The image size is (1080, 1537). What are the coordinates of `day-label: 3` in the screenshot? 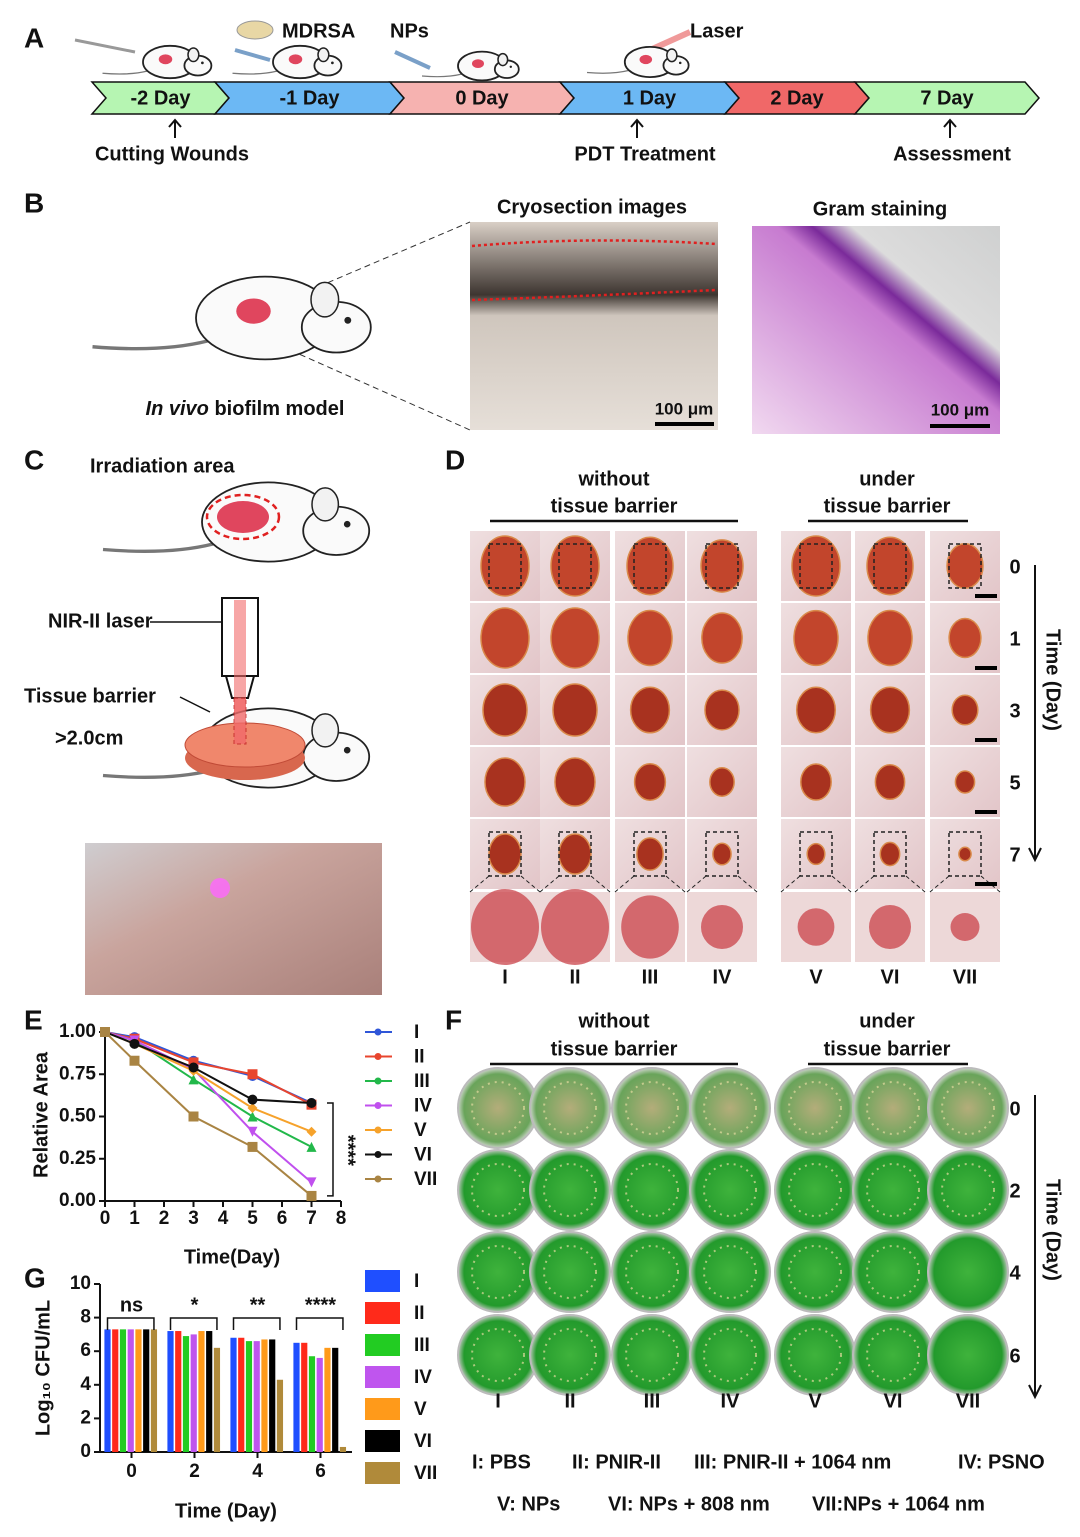 It's located at (1014, 711).